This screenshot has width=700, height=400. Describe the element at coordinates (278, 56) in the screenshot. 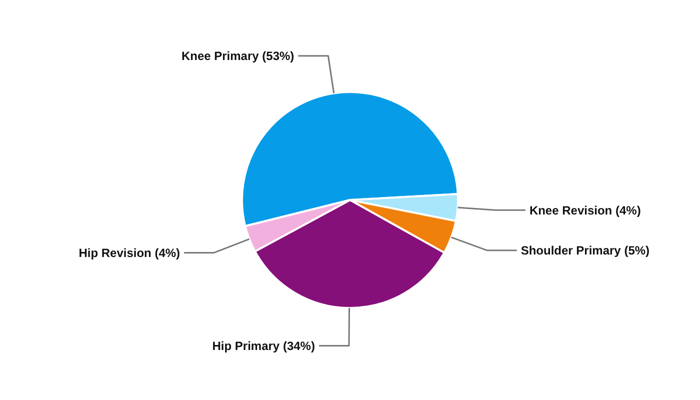

I see `data-label: (53%)` at that location.